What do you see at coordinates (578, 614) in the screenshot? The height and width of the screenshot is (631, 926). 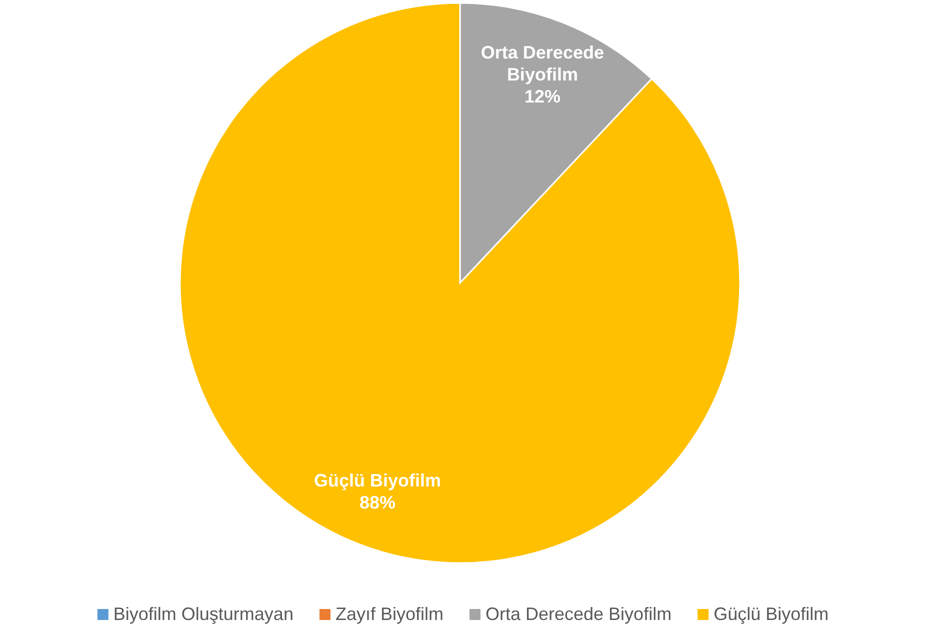 I see `legend-label: Orta Derecede Biyofilm` at bounding box center [578, 614].